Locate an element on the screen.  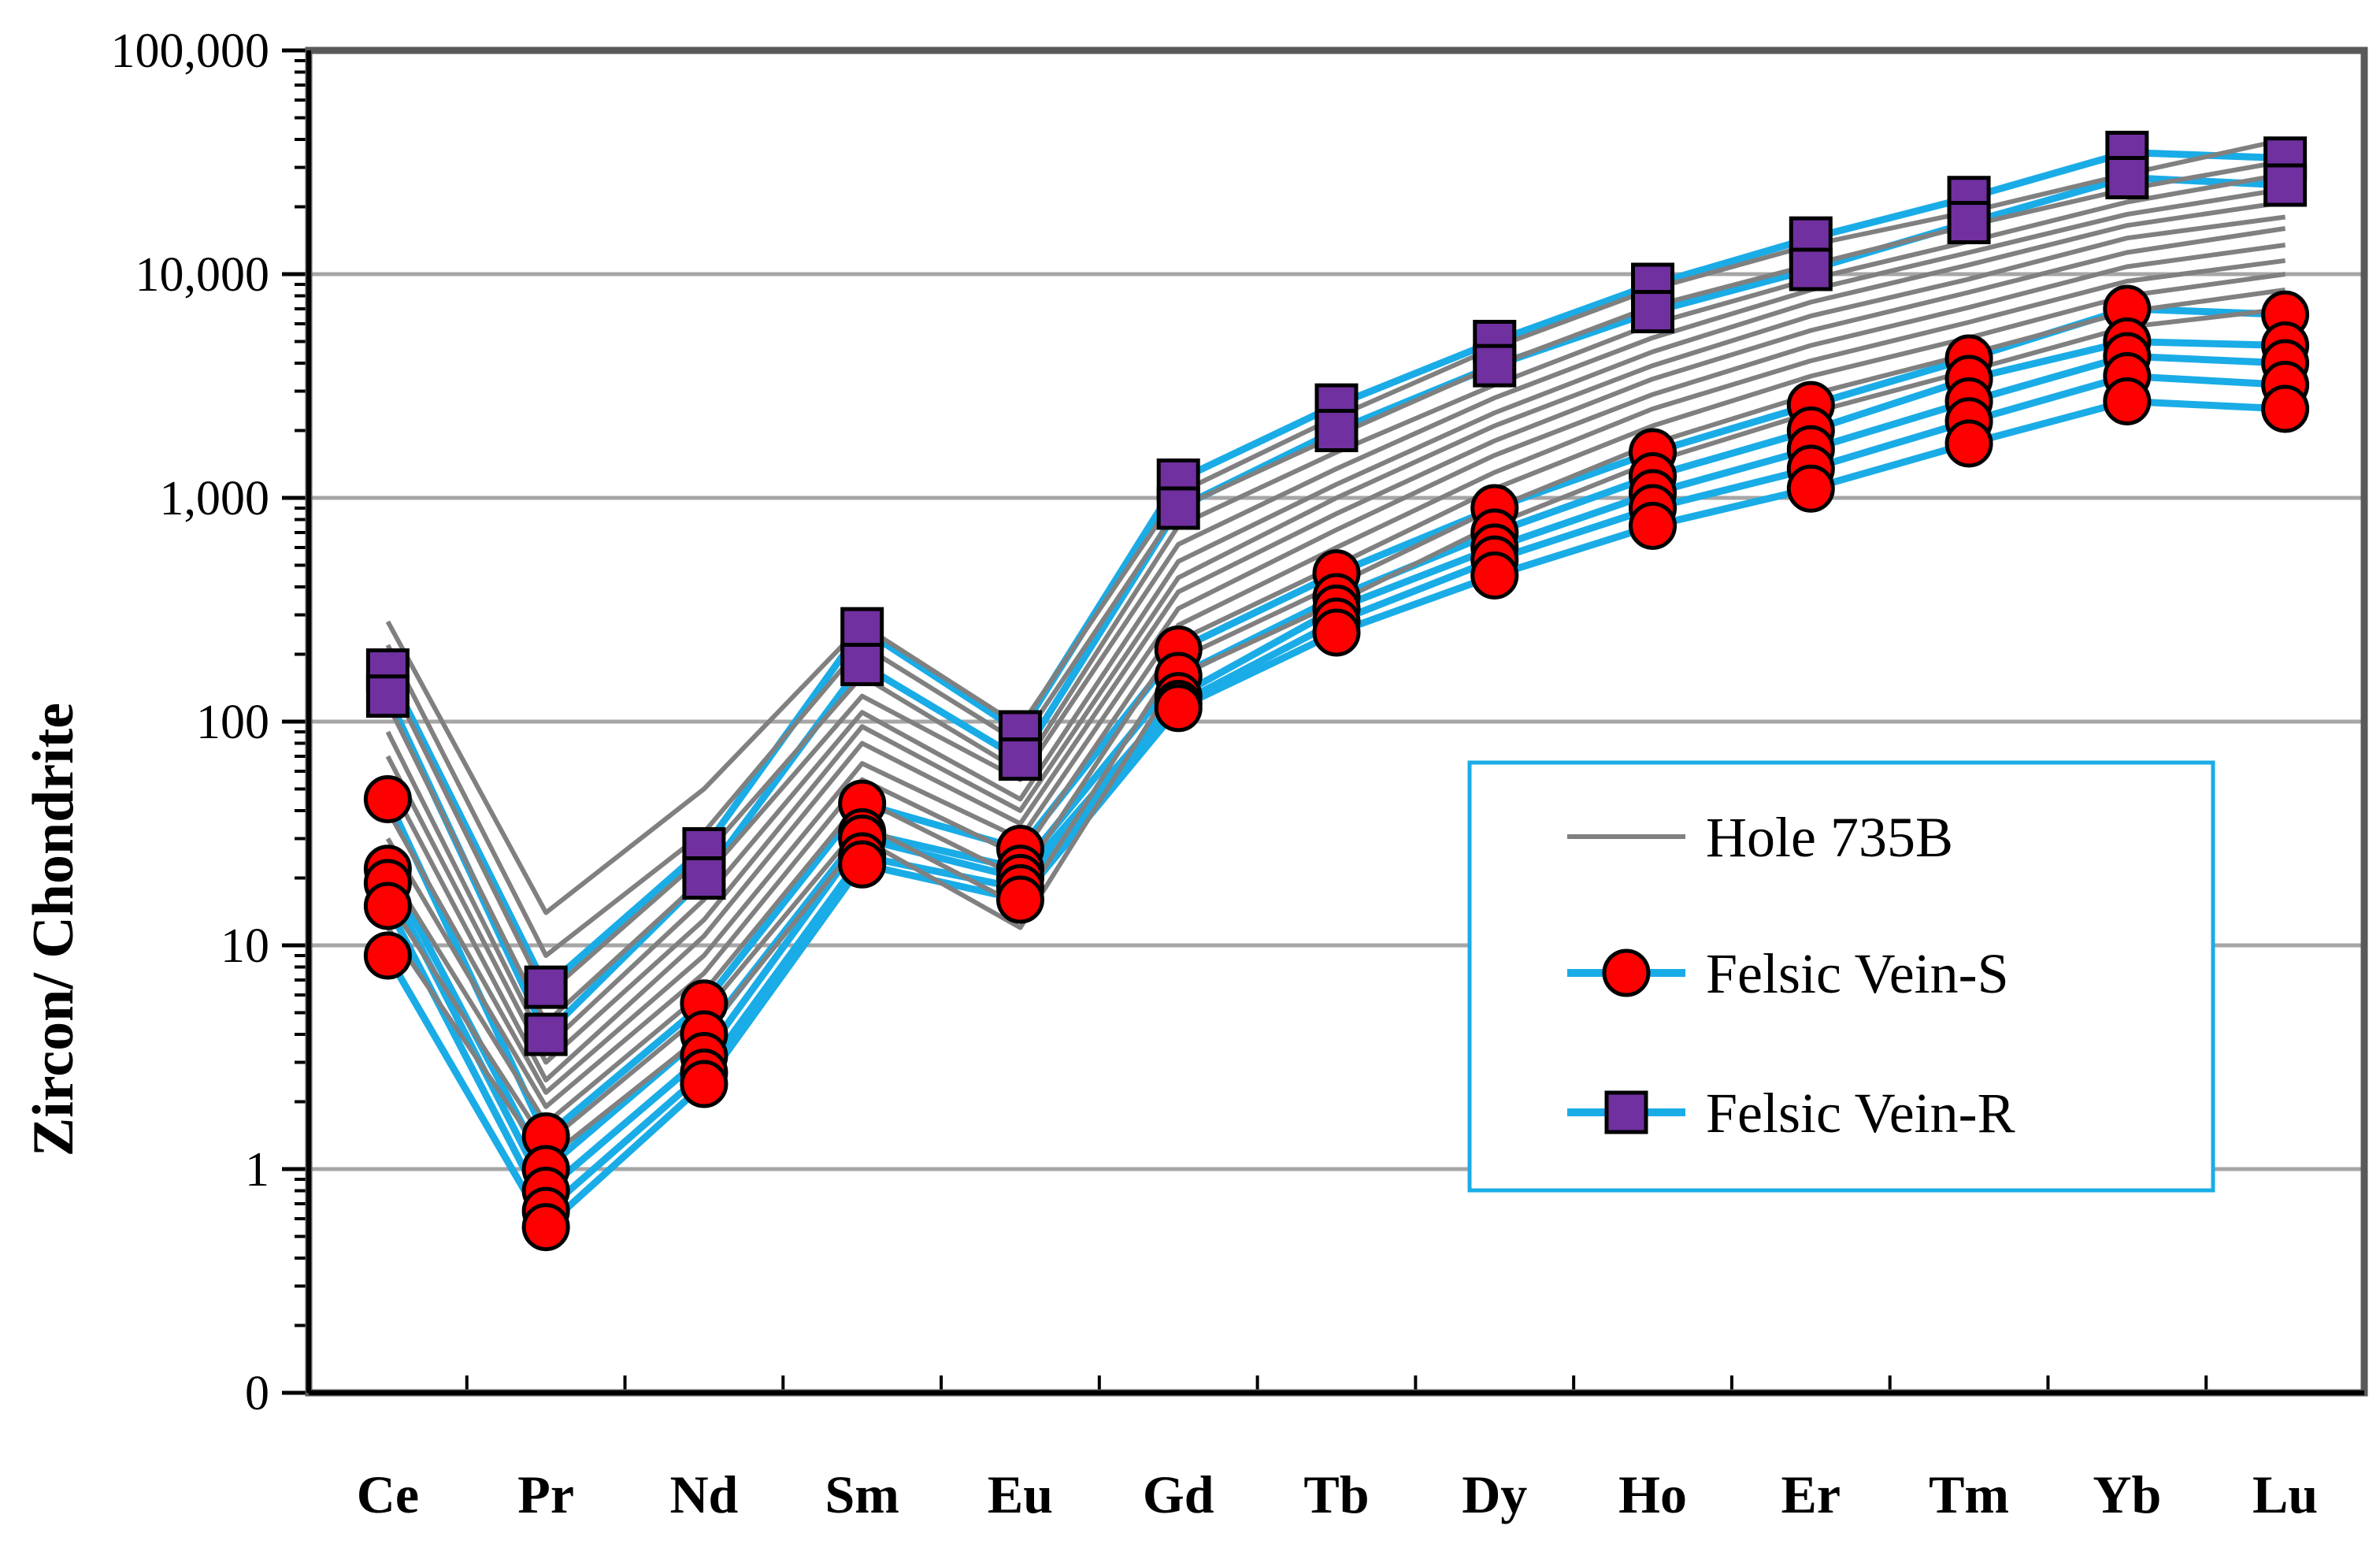
legend-label: Felsic Vein-S is located at coordinates (1857, 973).